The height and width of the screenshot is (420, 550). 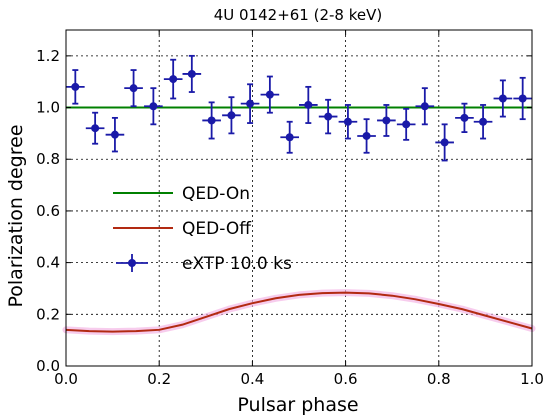 I want to click on legend-label: eXTP 10.0 ks, so click(x=237, y=264).